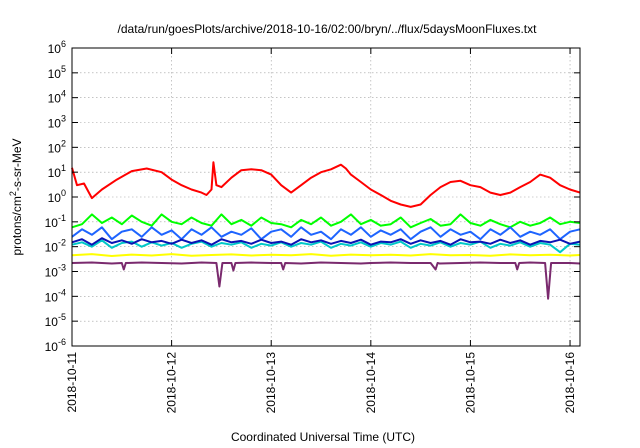 Image resolution: width=640 pixels, height=448 pixels. What do you see at coordinates (63, 69) in the screenshot?
I see `y-tick-exp: 5` at bounding box center [63, 69].